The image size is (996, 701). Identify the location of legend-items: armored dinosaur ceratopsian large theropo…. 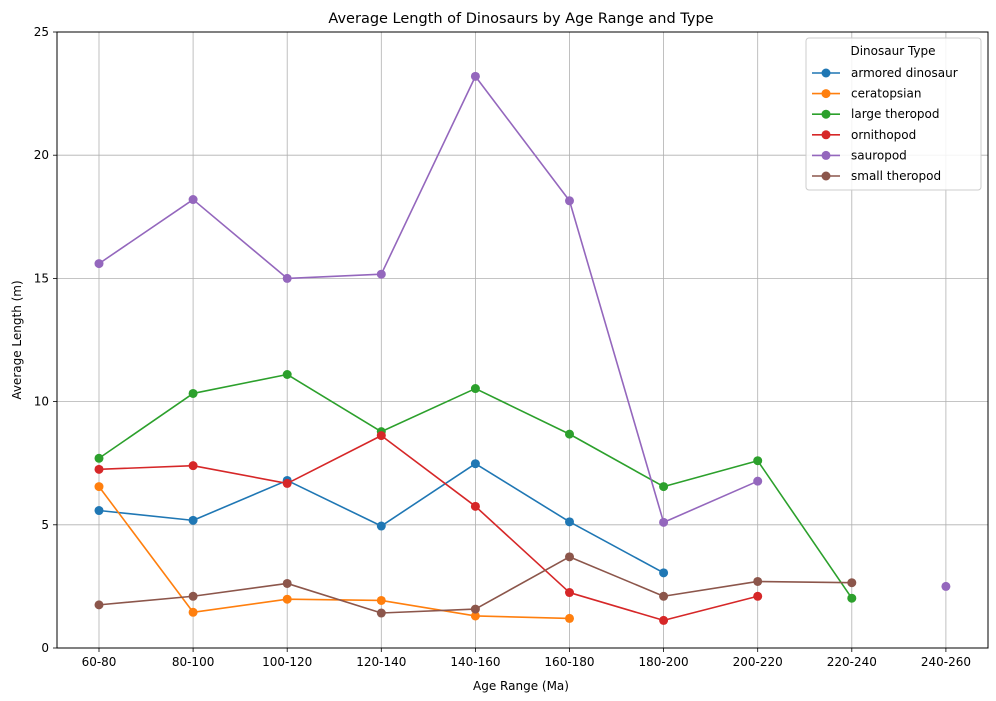
(885, 124).